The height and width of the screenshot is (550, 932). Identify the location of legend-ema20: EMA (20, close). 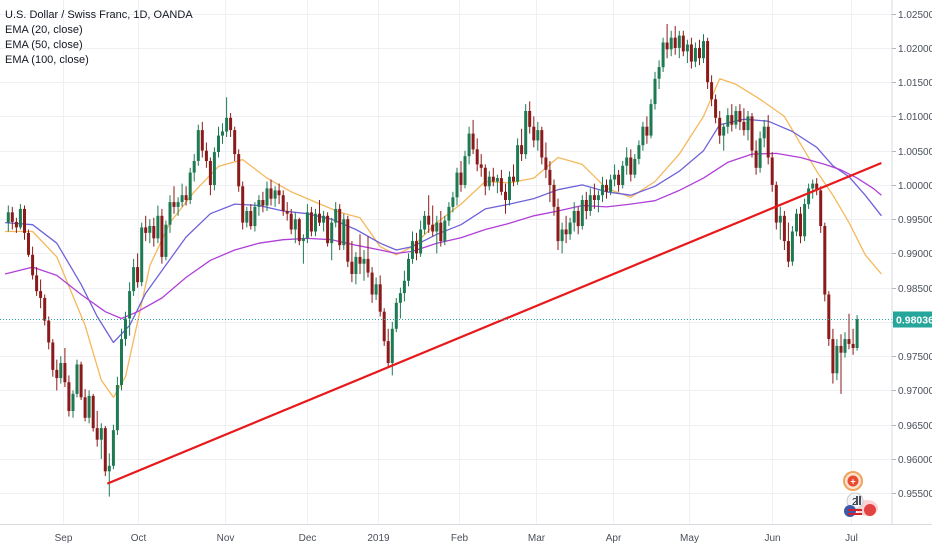
(44, 30).